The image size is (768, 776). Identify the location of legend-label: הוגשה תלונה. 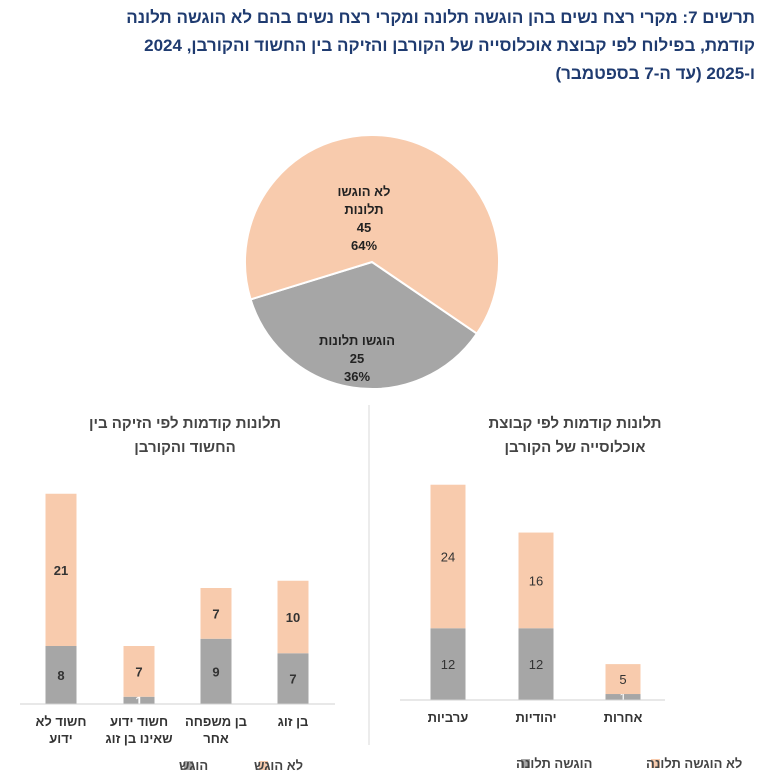
(554, 763).